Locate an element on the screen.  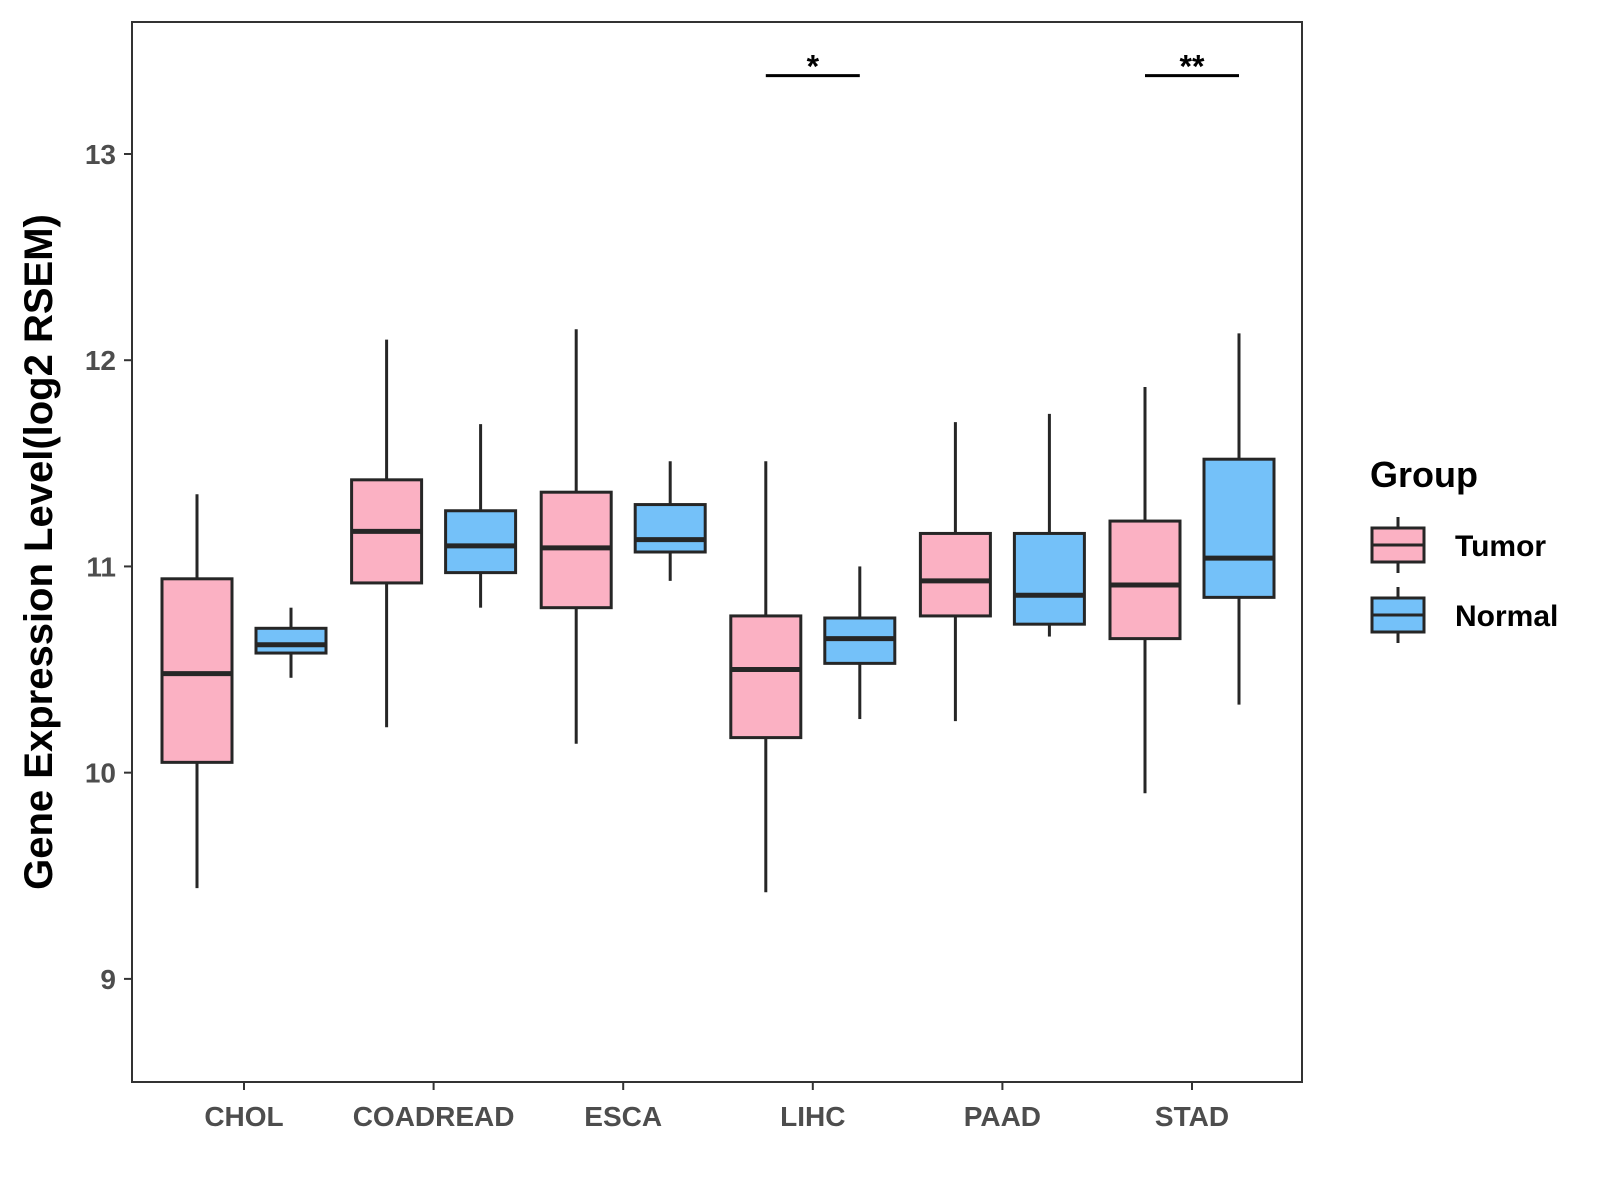
significance-label: ** is located at coordinates (1192, 67).